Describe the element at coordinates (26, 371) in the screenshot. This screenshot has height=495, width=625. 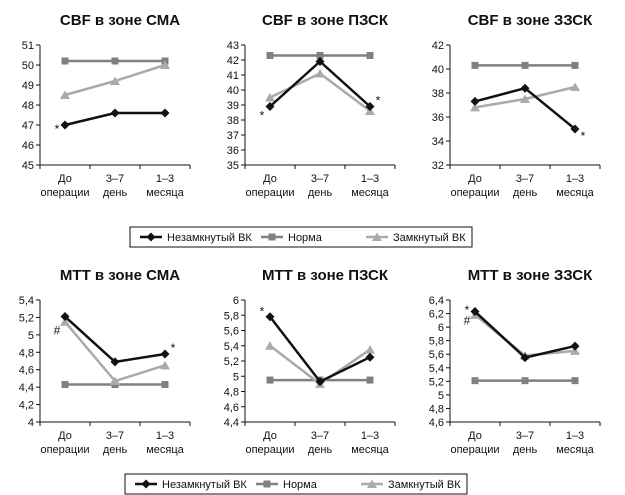
I see `y-tick-label: 4,6` at that location.